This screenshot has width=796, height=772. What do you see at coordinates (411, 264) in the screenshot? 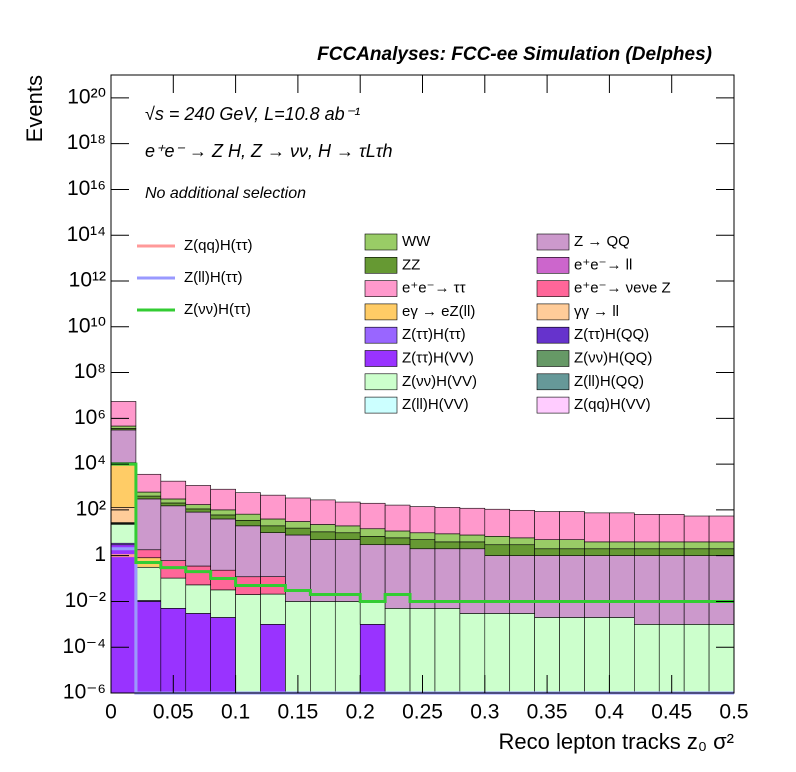
I see `legend-label: ZZ` at bounding box center [411, 264].